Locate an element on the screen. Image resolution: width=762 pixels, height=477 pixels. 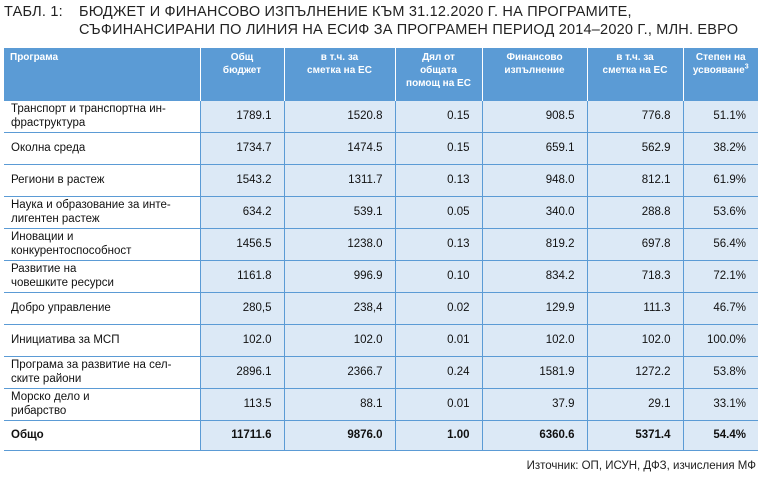
program-name-cell: Региони в растеж is located at coordinates (102, 180).